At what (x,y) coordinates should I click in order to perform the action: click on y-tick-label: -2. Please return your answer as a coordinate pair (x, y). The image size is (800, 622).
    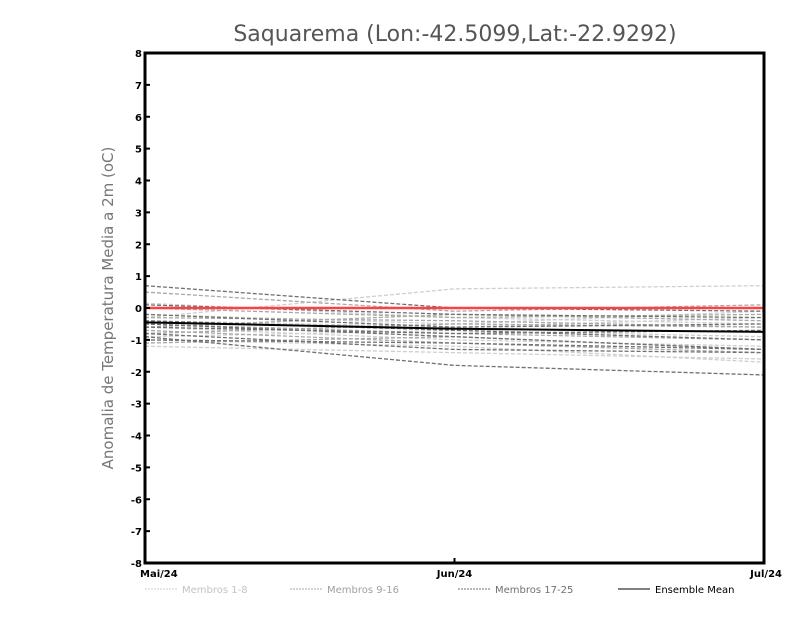
    Looking at the image, I should click on (136, 373).